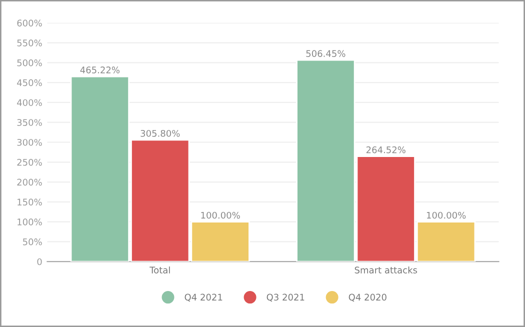 Image resolution: width=525 pixels, height=327 pixels. I want to click on data-label: 465.22%, so click(100, 70).